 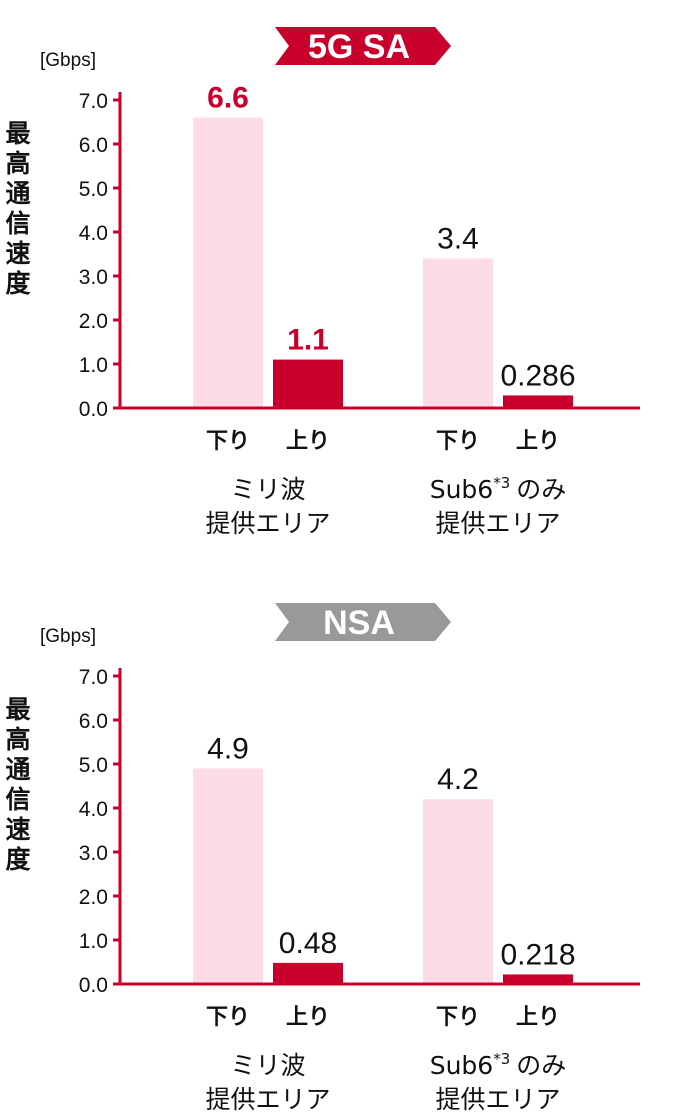 I want to click on bar-value-label: 6.6, so click(x=228, y=98).